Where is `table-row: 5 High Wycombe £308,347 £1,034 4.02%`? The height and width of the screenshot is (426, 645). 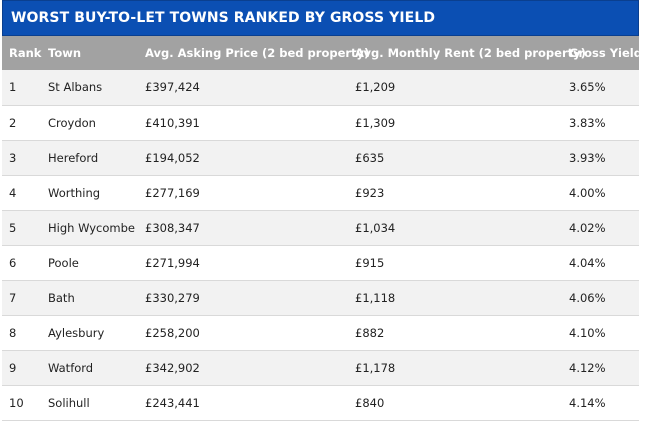
table-row: 5 High Wycombe £308,347 £1,034 4.02% is located at coordinates (320, 227).